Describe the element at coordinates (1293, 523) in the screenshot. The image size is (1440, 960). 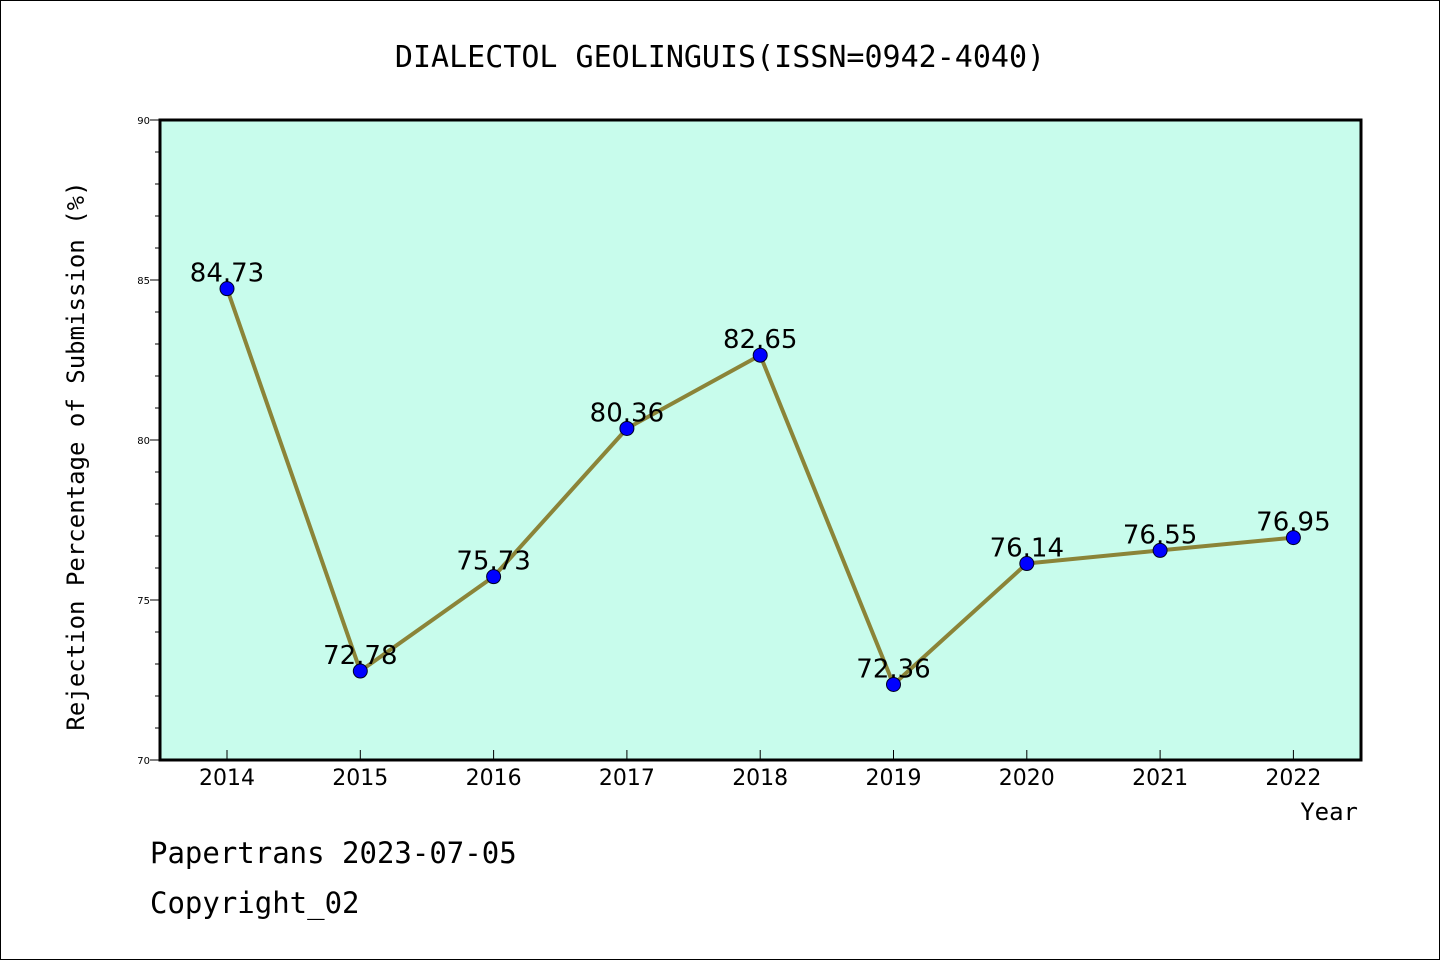
I see `data-label: 76.95` at that location.